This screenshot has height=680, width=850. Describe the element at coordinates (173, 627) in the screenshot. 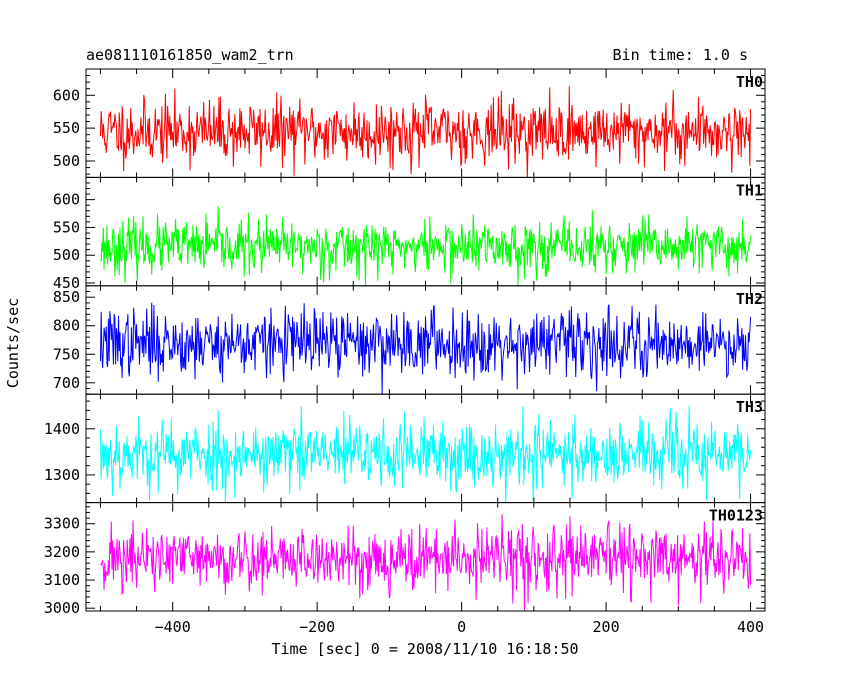

I see `x-tick-label: −400` at that location.